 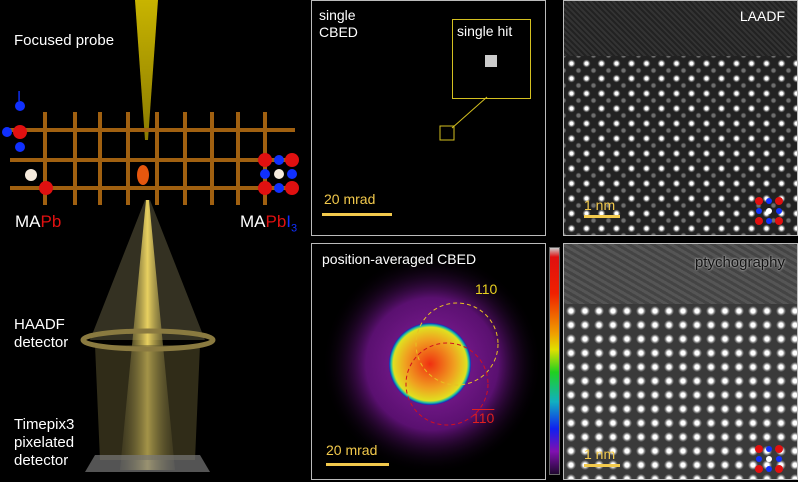 I want to click on focused-probe-label: Focused probe, so click(x=64, y=40).